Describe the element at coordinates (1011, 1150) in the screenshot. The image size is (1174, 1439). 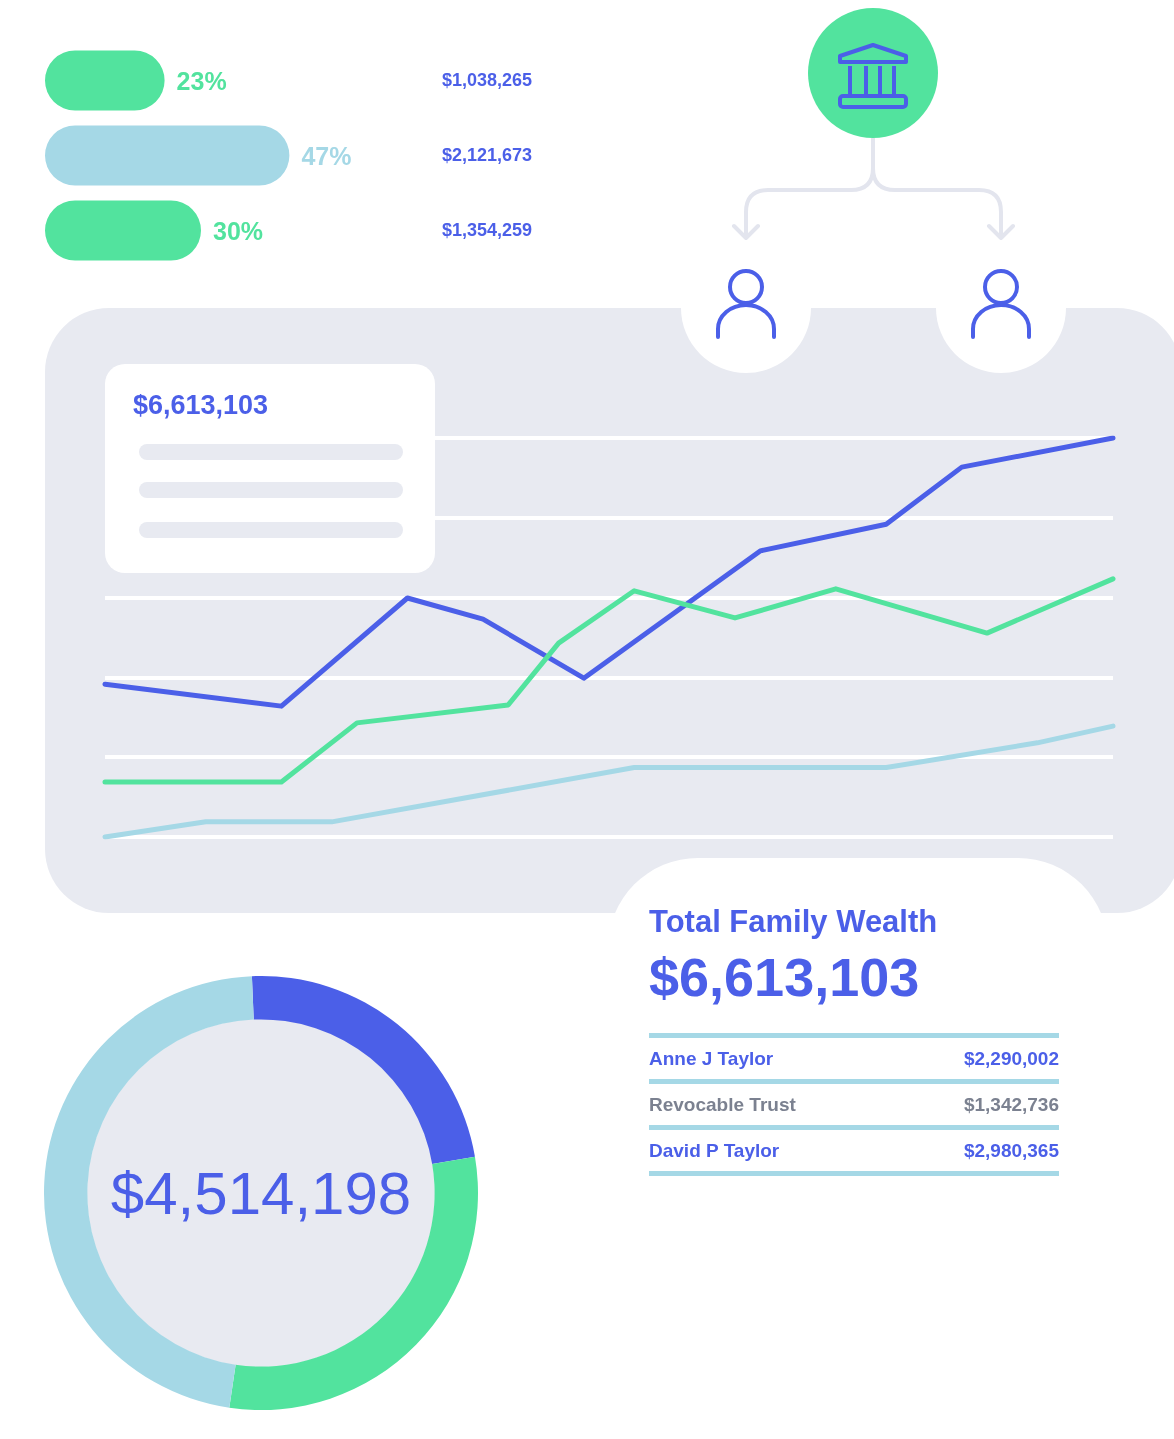
I see `text: $2,980,365` at that location.